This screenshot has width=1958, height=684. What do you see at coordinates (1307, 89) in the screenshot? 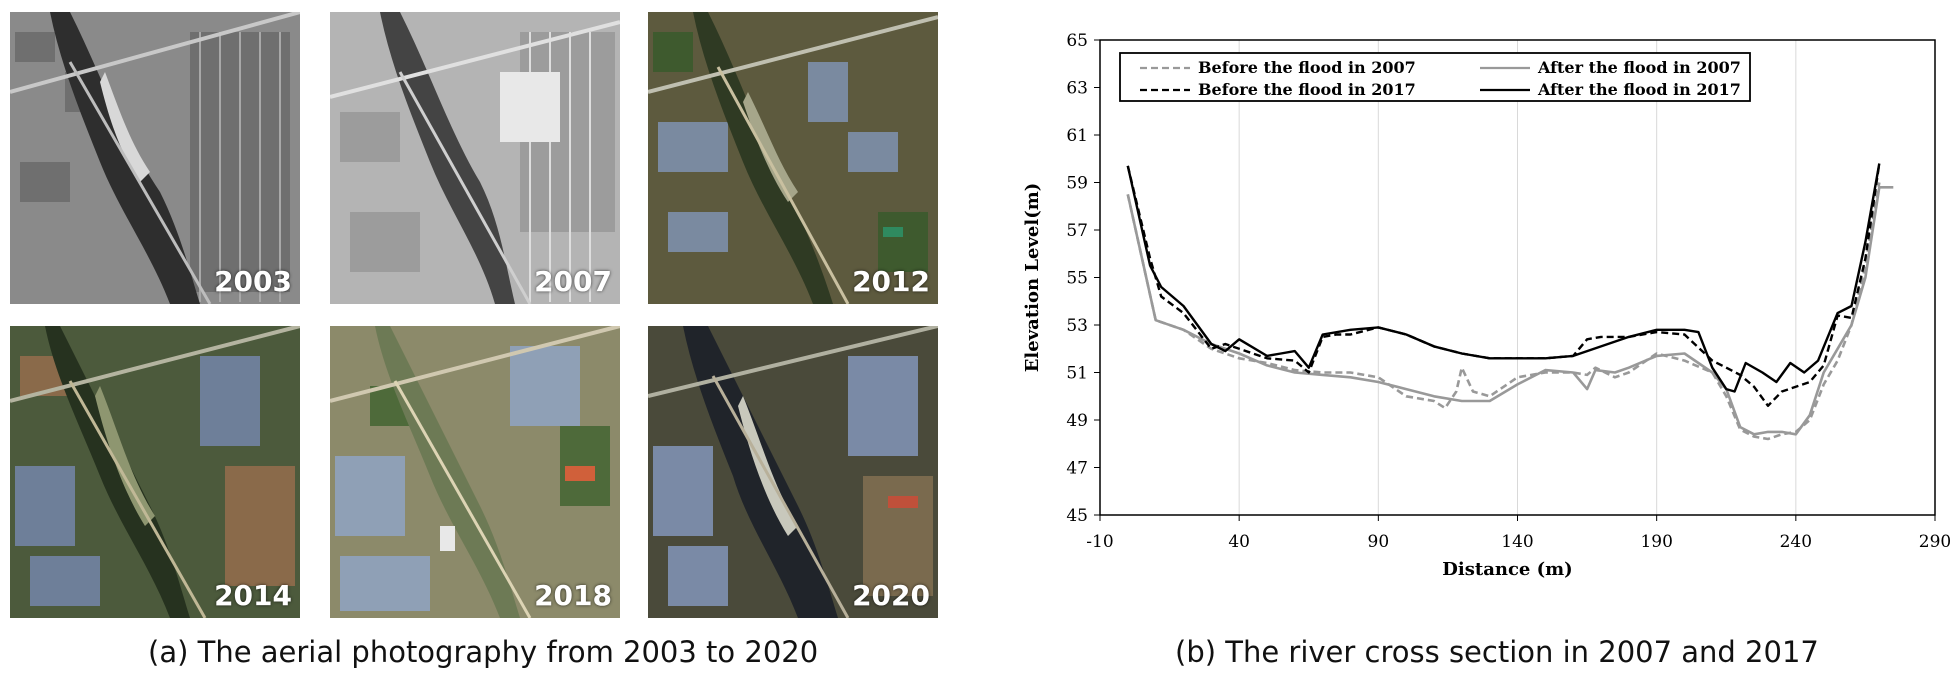
I see `legend-entry-label: Before the flood in 2017` at bounding box center [1307, 89].